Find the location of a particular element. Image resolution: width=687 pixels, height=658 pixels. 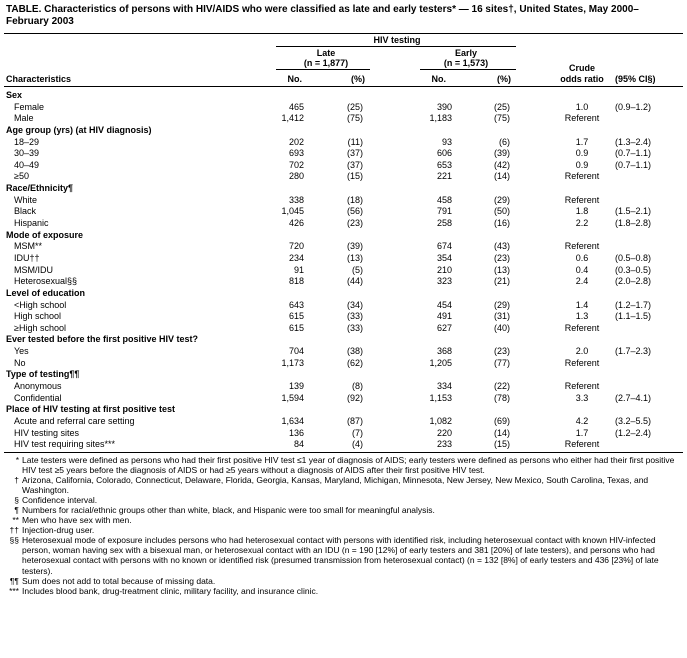

early-pct: (25) is located at coordinates (501, 106).